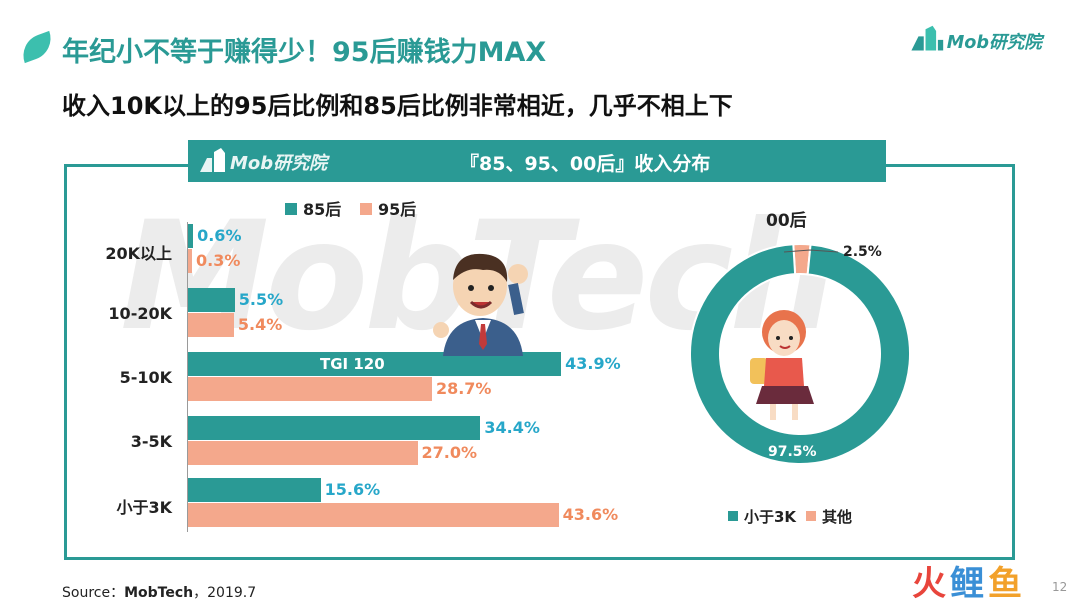 This screenshot has height=608, width=1080. I want to click on chart-header-band, so click(537, 161).